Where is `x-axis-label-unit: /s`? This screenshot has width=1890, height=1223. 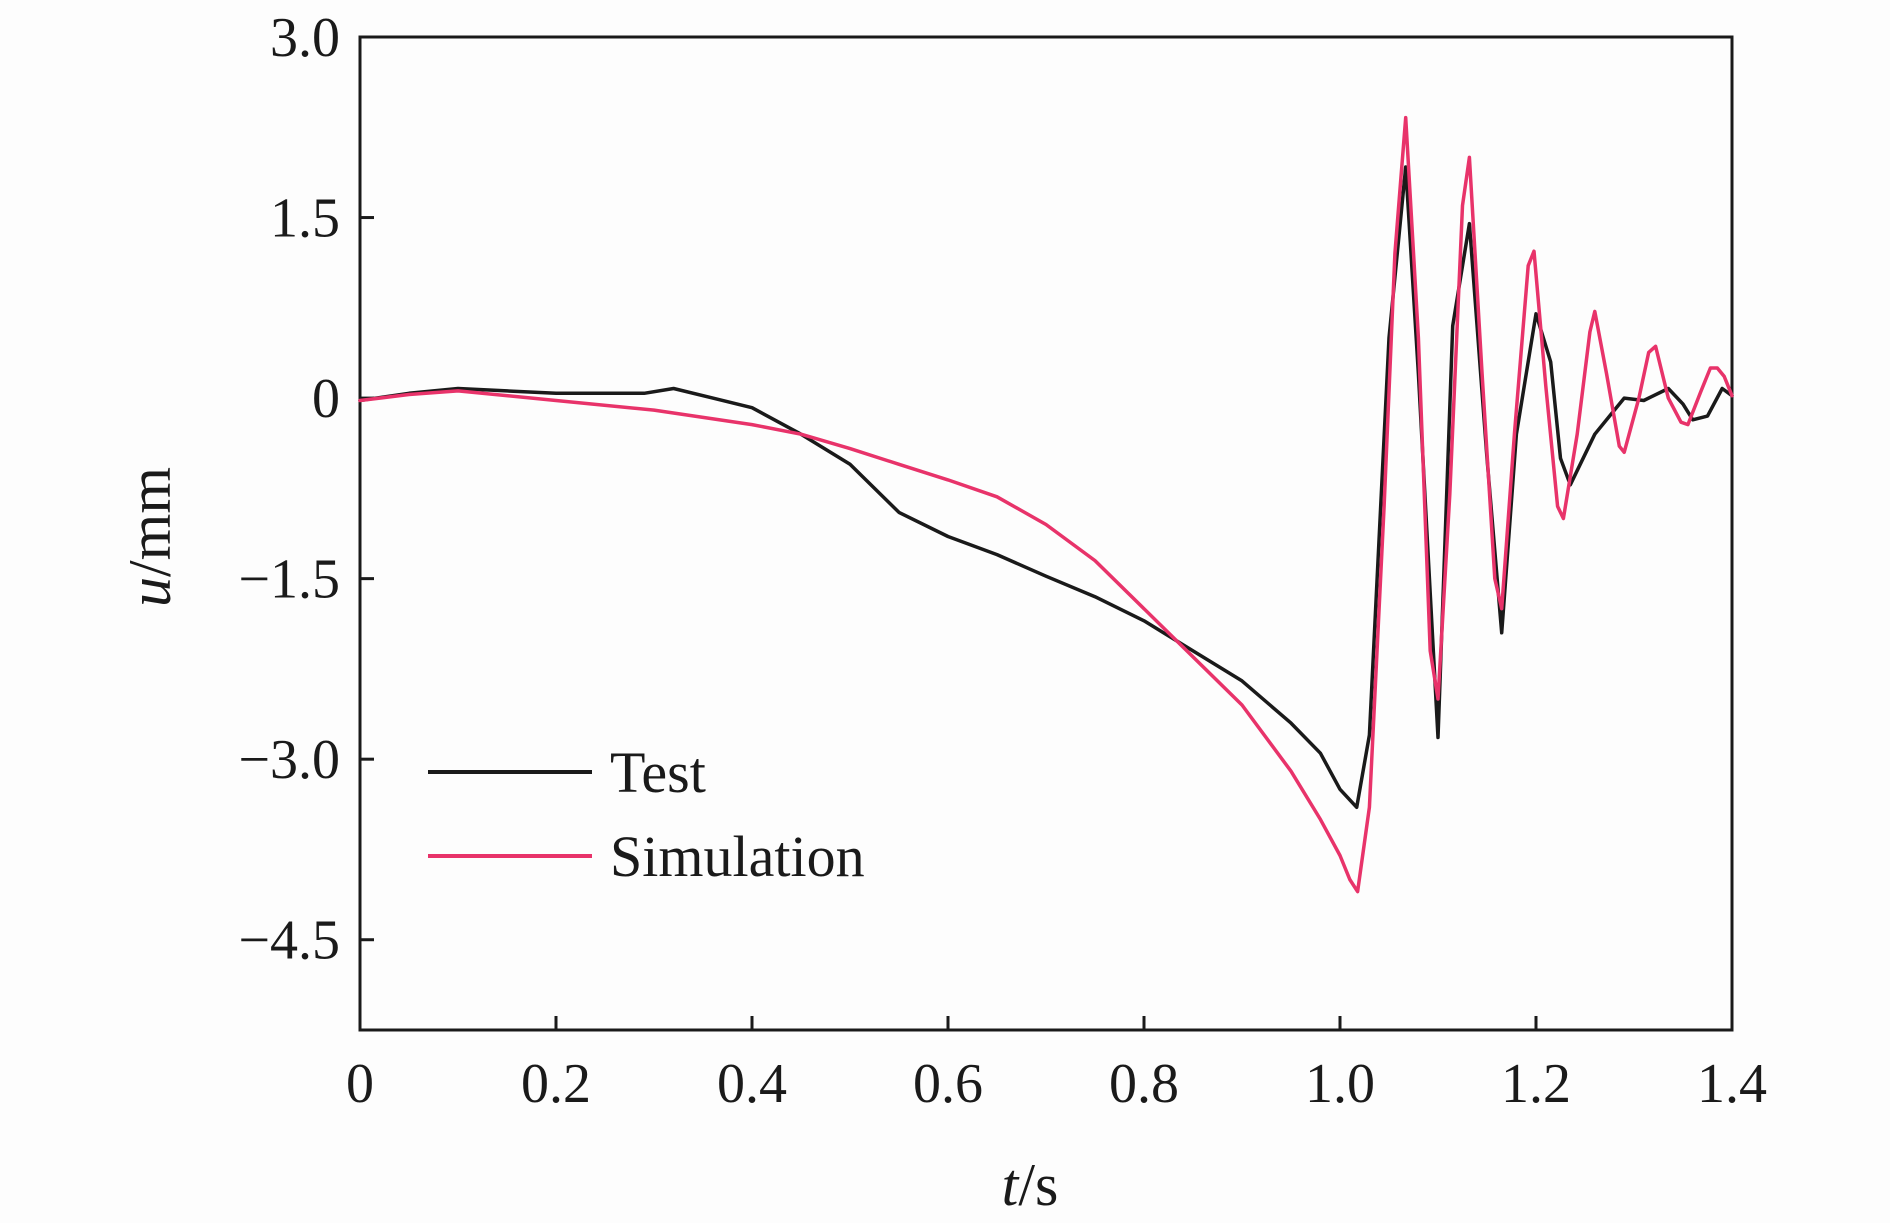
x-axis-label-unit: /s is located at coordinates (1038, 1185).